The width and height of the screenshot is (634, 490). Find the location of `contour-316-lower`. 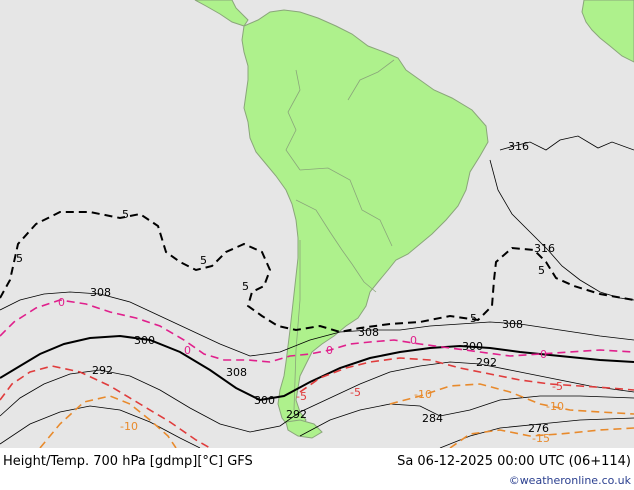

contour-316-lower is located at coordinates (561, 230).